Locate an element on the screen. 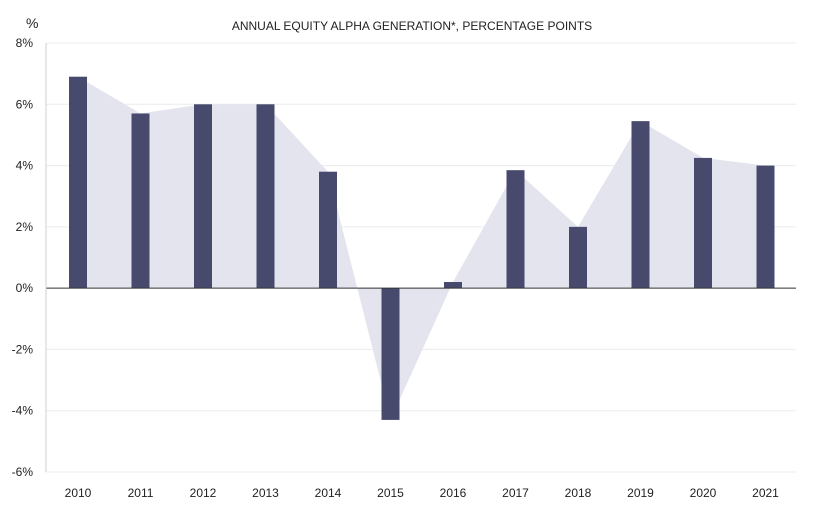 The height and width of the screenshot is (529, 821). x-tick-label: 2014 is located at coordinates (328, 493).